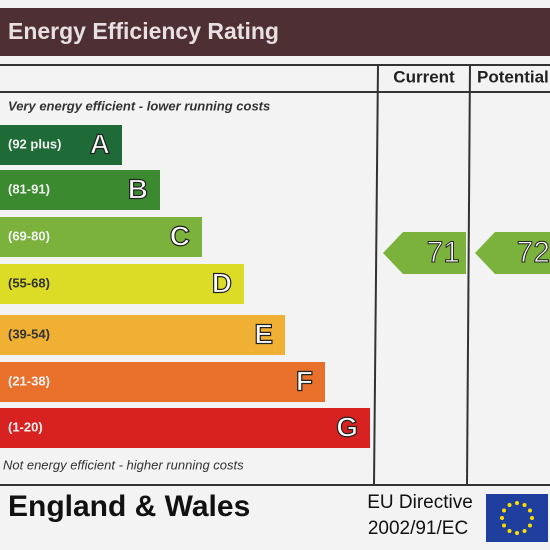 The width and height of the screenshot is (550, 550). I want to click on band-letter: A, so click(100, 143).